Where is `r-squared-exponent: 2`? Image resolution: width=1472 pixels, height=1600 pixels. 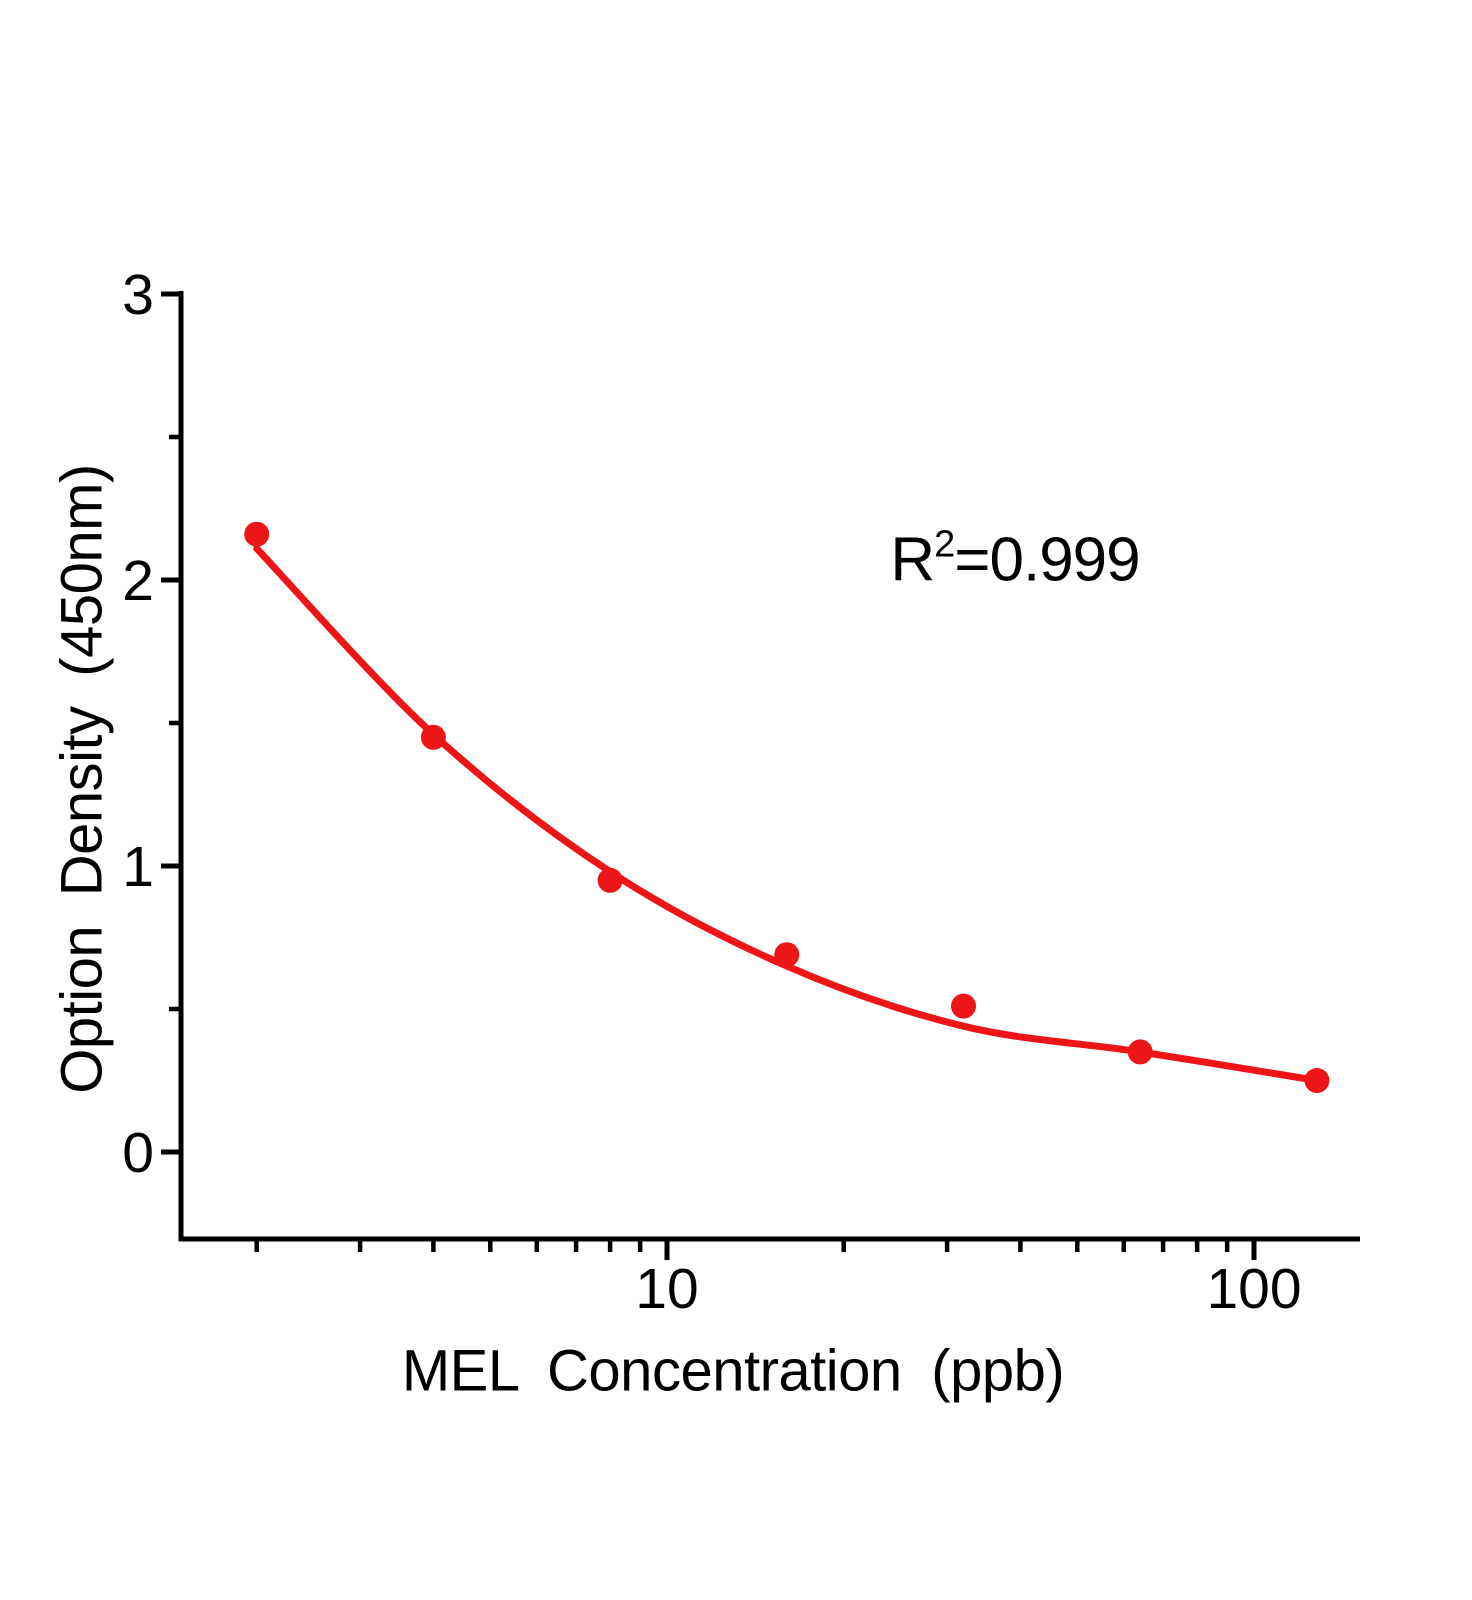
r-squared-exponent: 2 is located at coordinates (944, 544).